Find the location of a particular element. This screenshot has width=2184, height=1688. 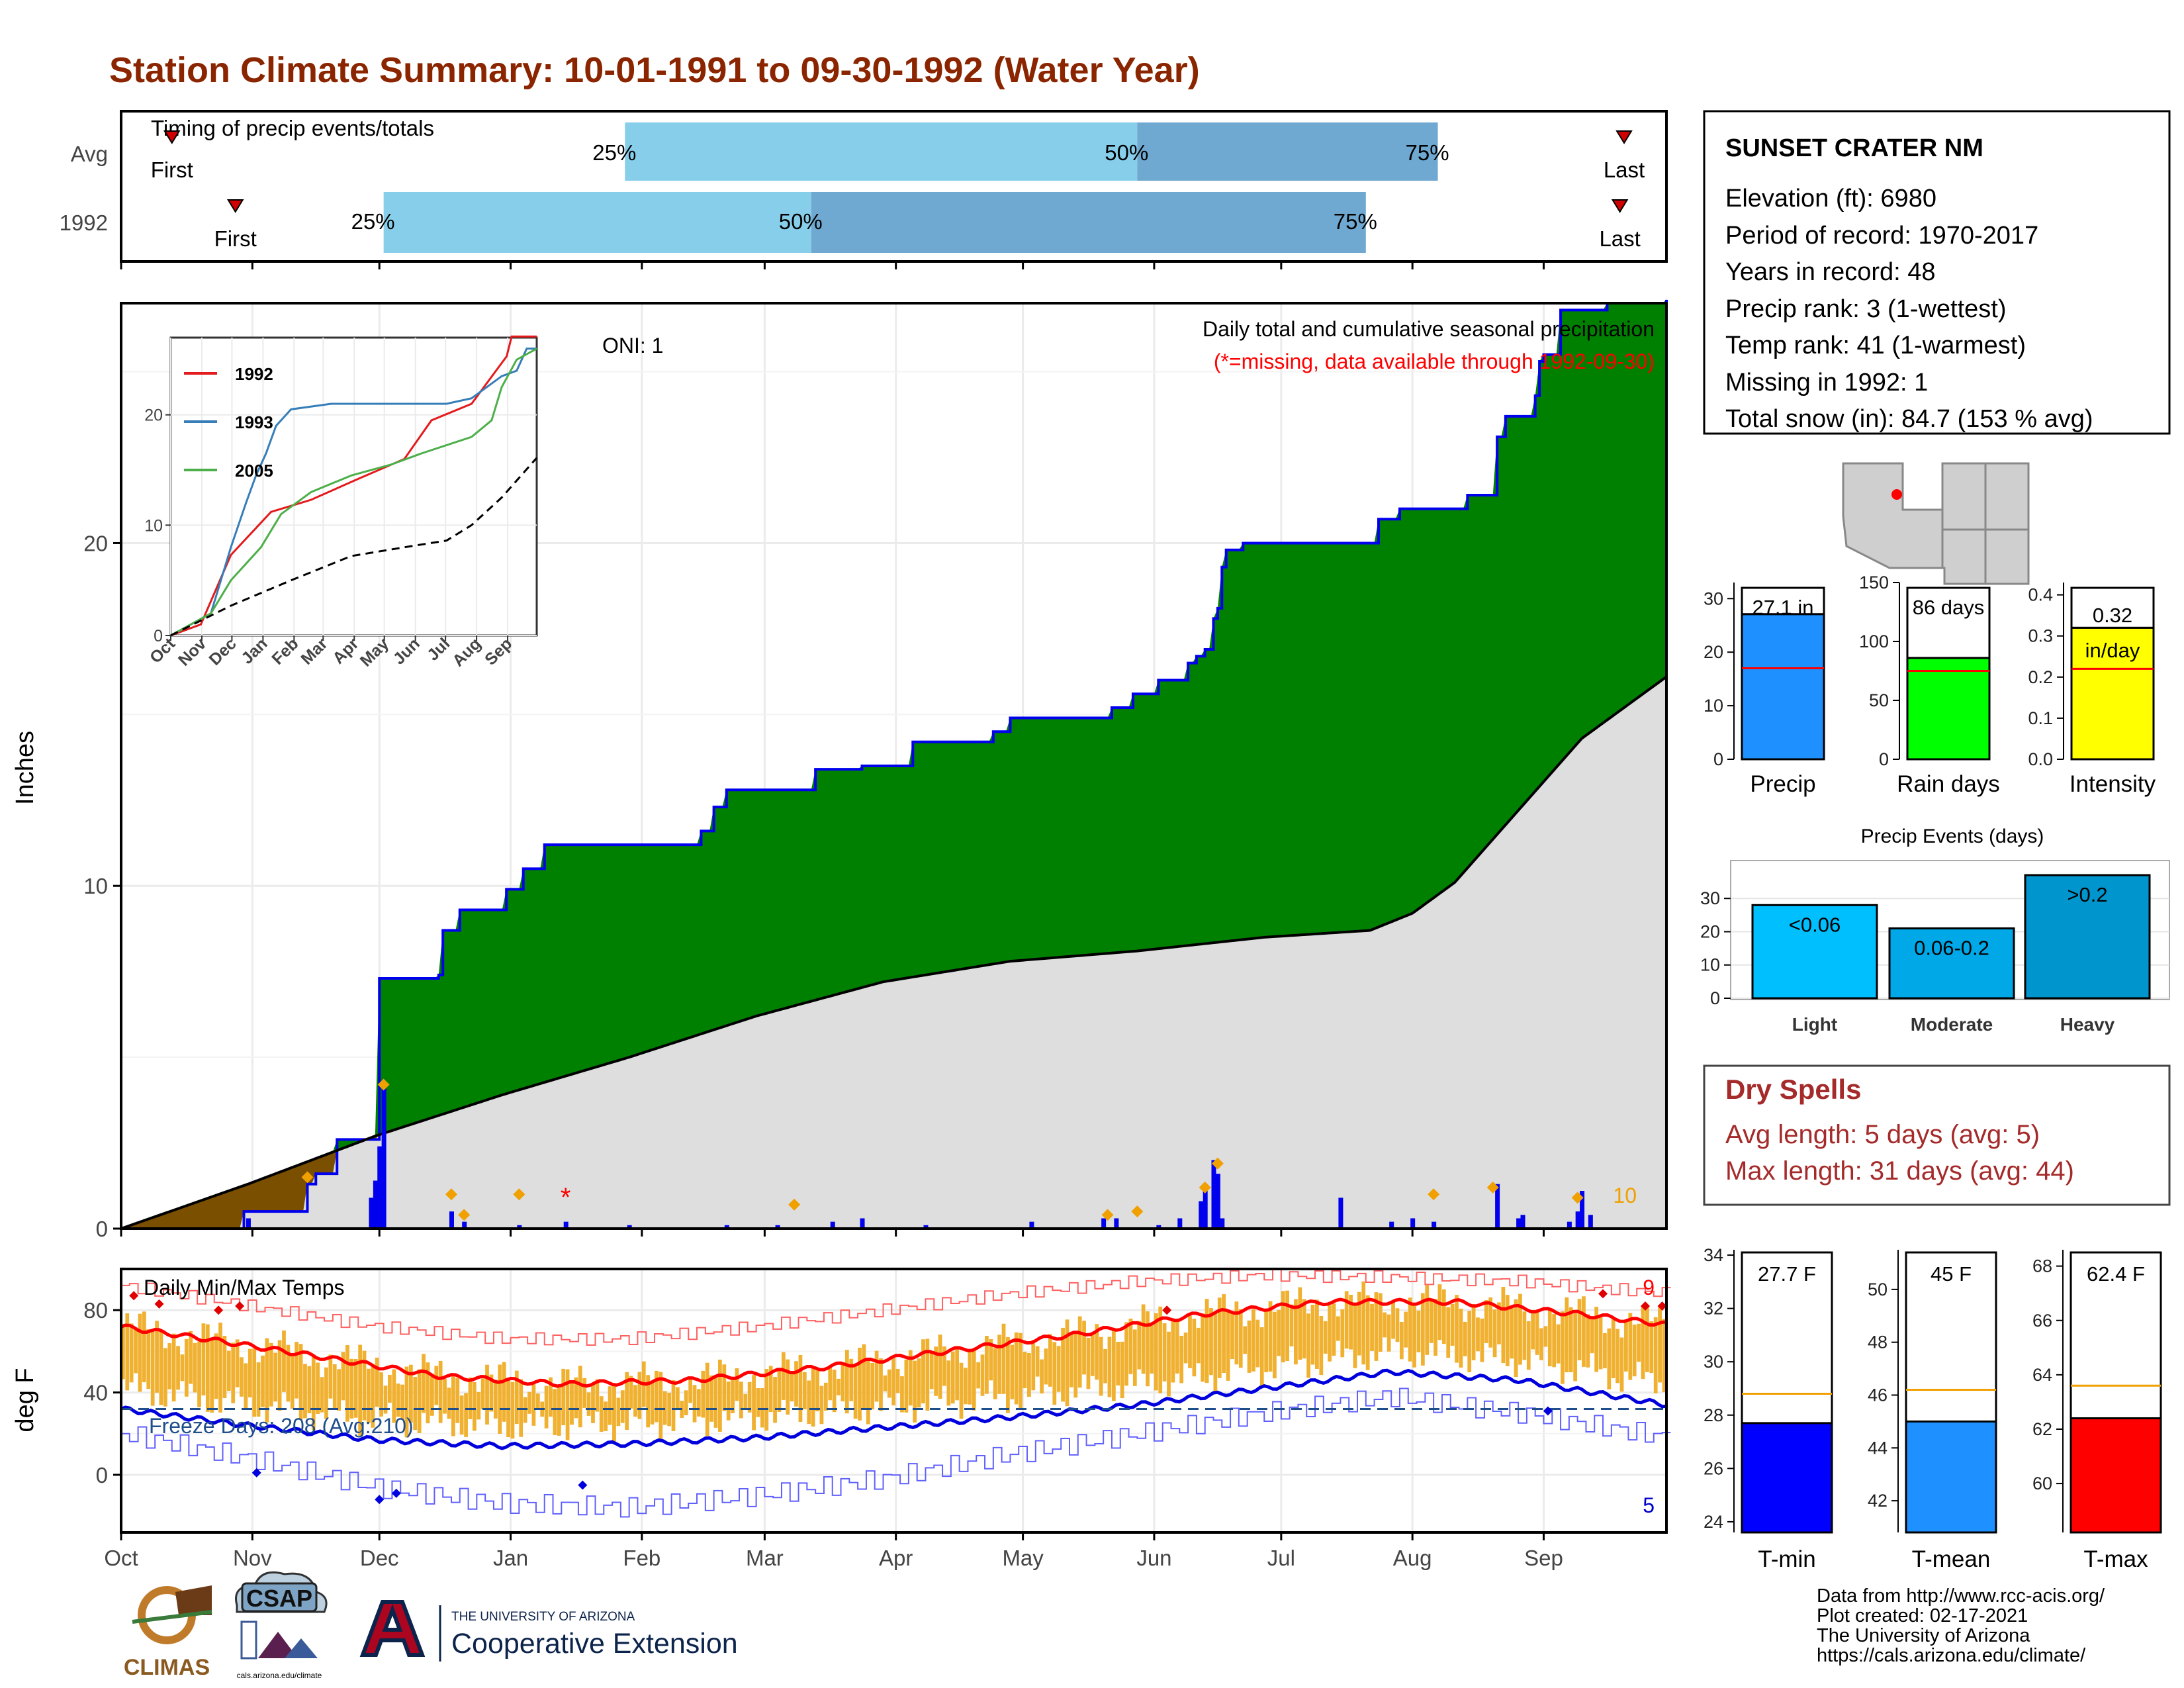

inset-y-tick-label: 0 is located at coordinates (159, 636).